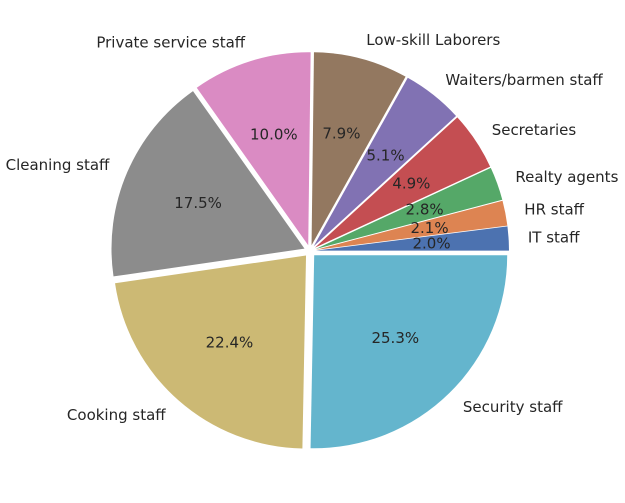 Image resolution: width=625 pixels, height=503 pixels. Describe the element at coordinates (341, 133) in the screenshot. I see `pct-label-low-skill-laborers: 7.9%` at that location.